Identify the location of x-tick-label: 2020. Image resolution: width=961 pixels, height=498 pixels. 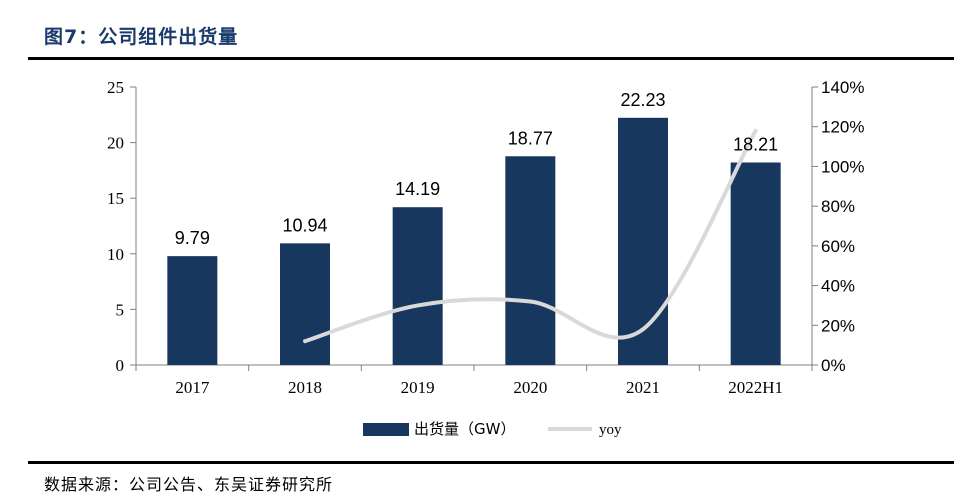
(530, 387).